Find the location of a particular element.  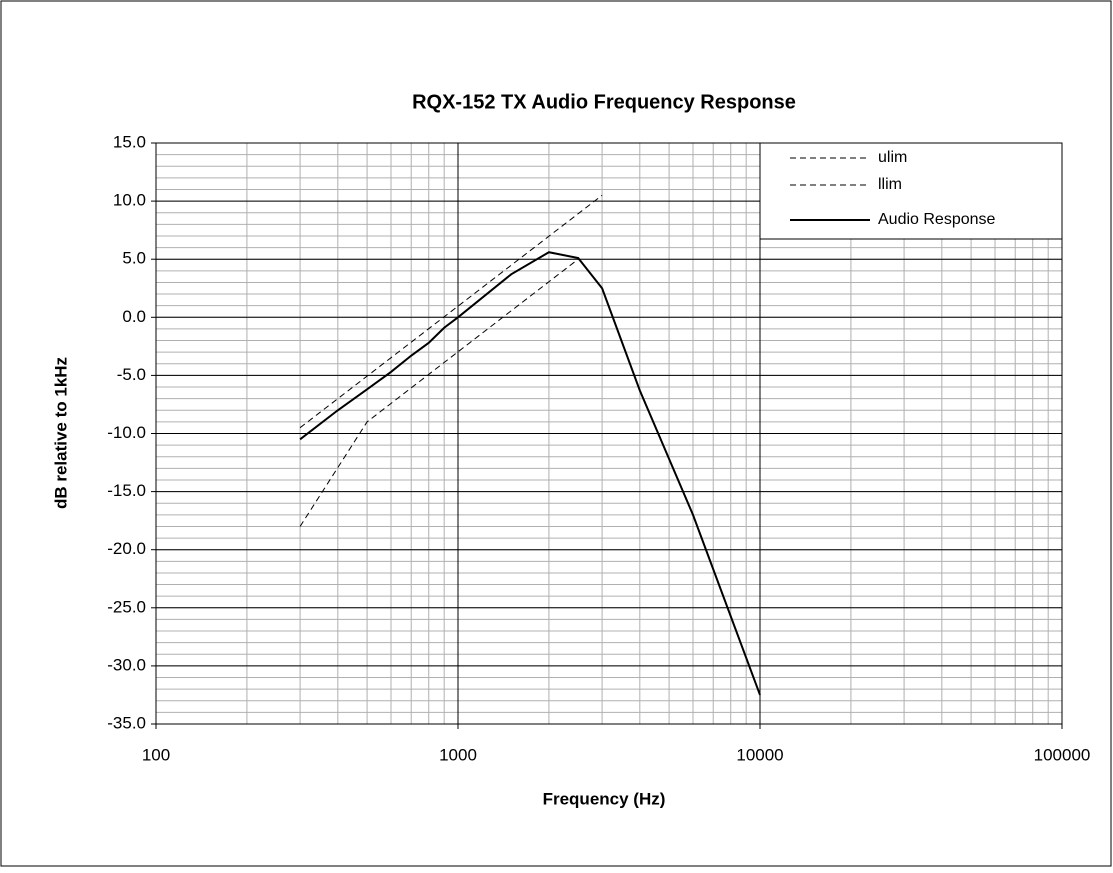

legend-label: Audio Response is located at coordinates (937, 219).